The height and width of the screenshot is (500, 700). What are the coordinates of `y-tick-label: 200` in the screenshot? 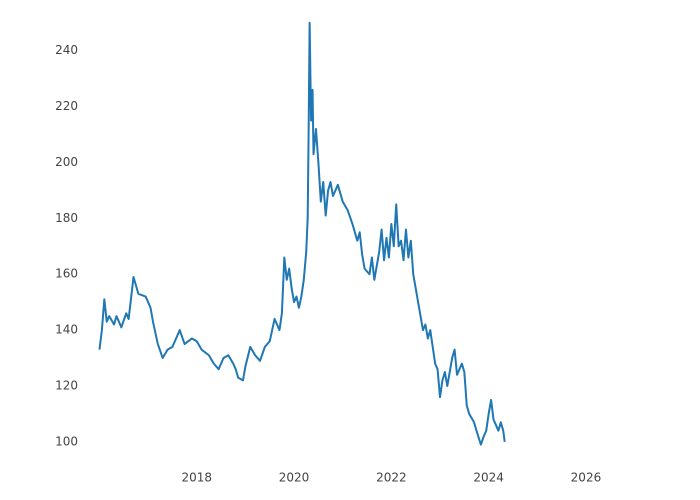 It's located at (66, 162).